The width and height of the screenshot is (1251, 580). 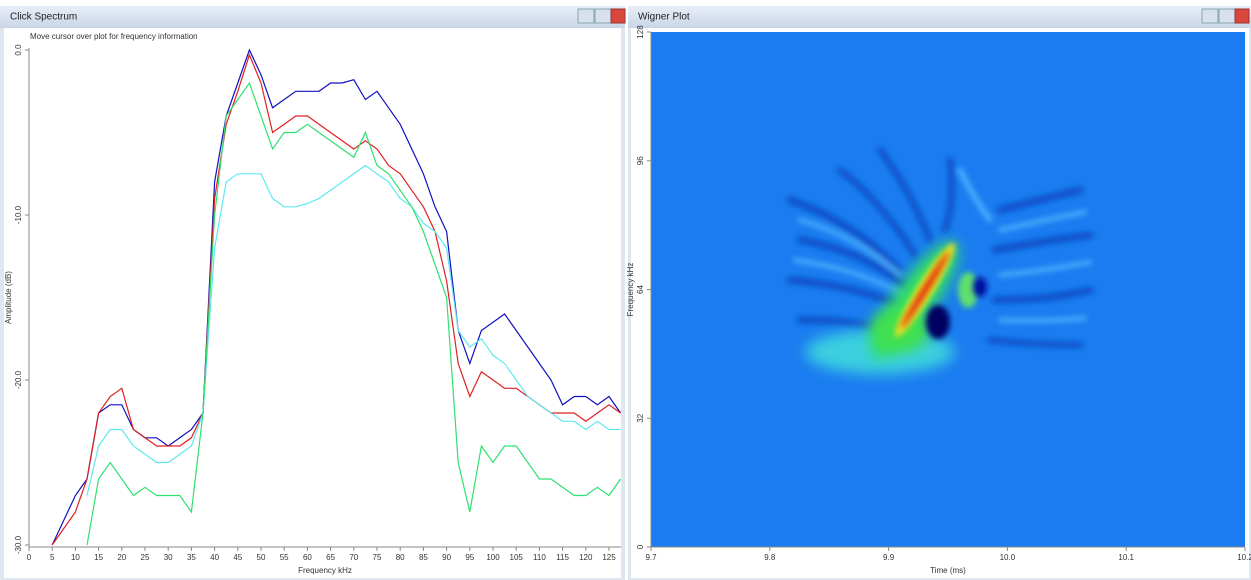 I want to click on x-tick-label: 10.0, so click(x=1008, y=557).